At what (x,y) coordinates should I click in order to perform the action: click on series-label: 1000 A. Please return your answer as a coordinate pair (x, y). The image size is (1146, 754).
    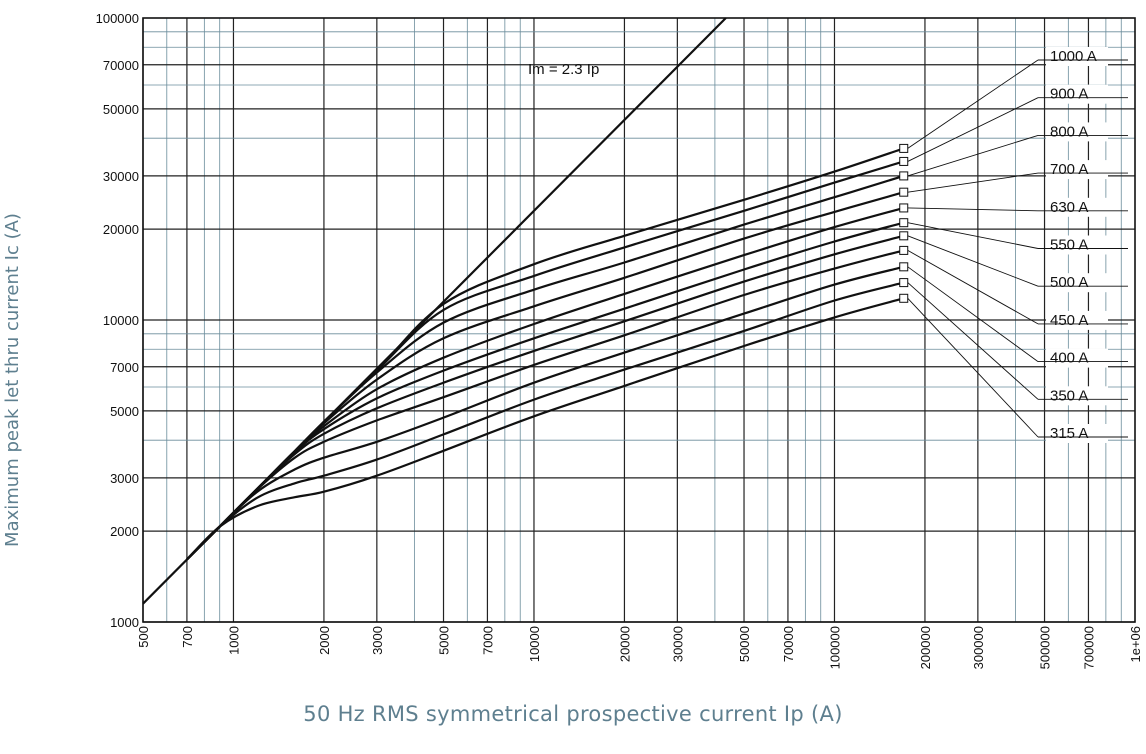
    Looking at the image, I should click on (1073, 56).